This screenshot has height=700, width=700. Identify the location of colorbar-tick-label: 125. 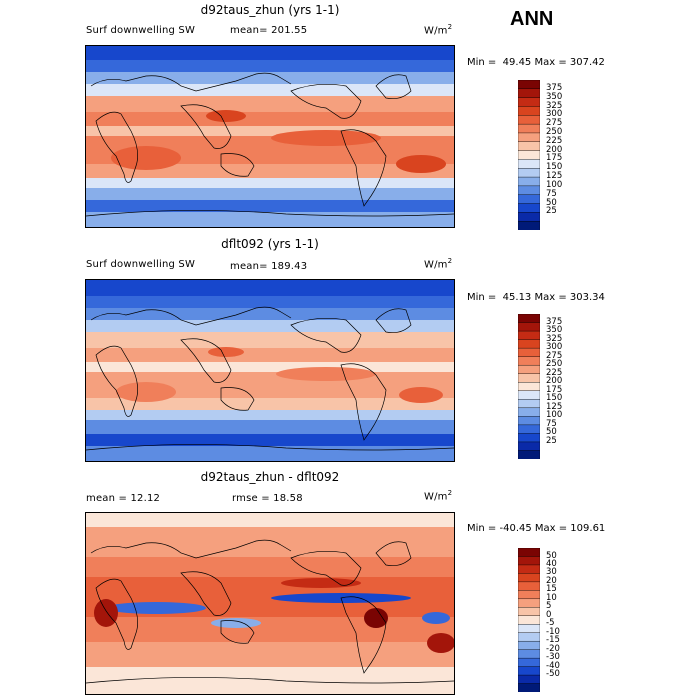
(554, 406).